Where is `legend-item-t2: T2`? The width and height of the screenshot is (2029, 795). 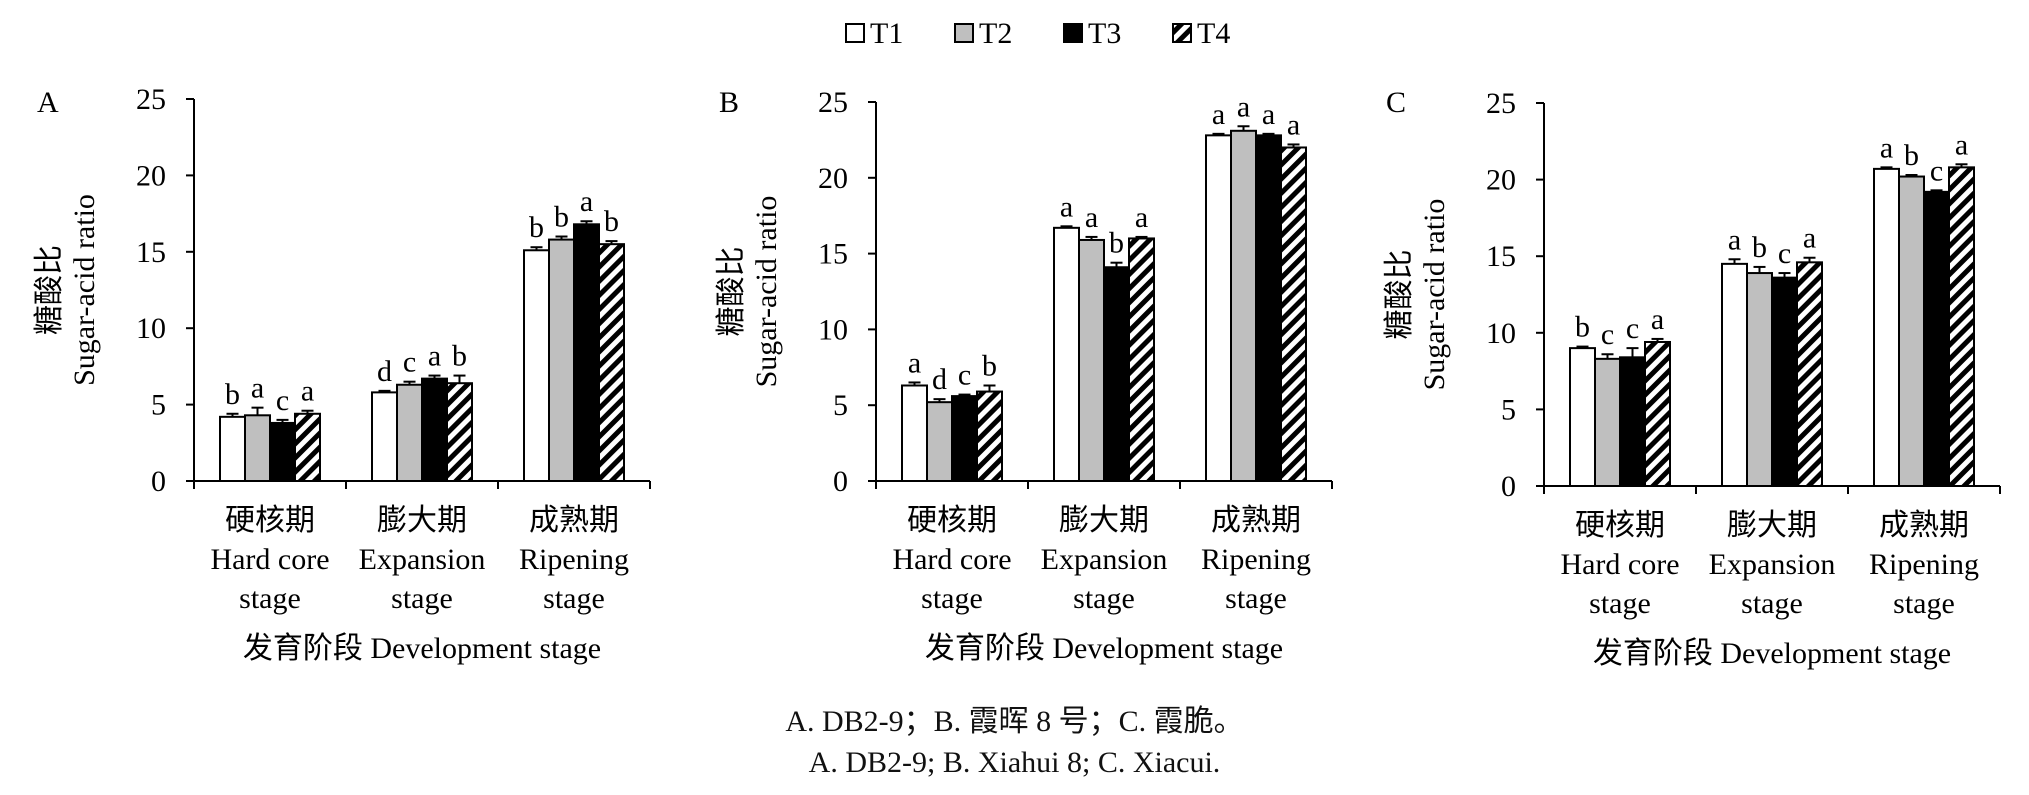 legend-item-t2: T2 is located at coordinates (983, 33).